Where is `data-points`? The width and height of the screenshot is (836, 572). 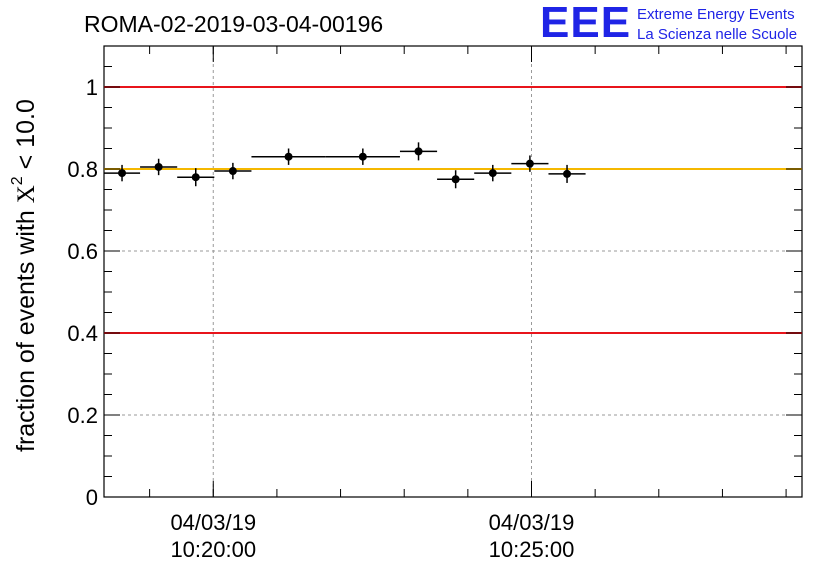 data-points is located at coordinates (345, 165).